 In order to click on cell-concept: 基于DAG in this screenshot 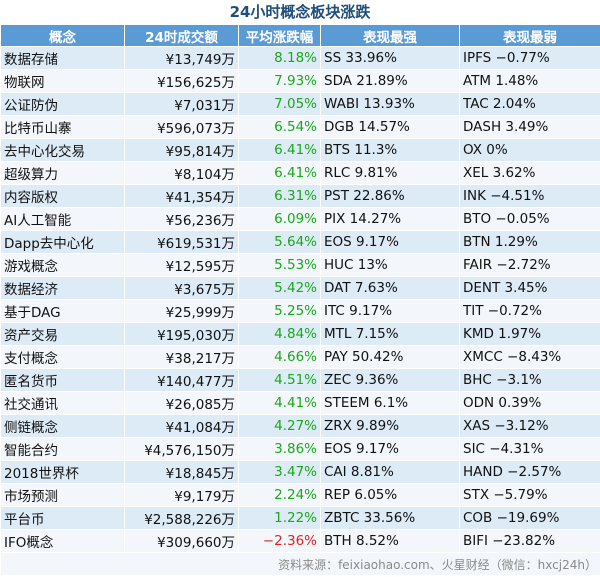, I will do `click(62, 311)`.